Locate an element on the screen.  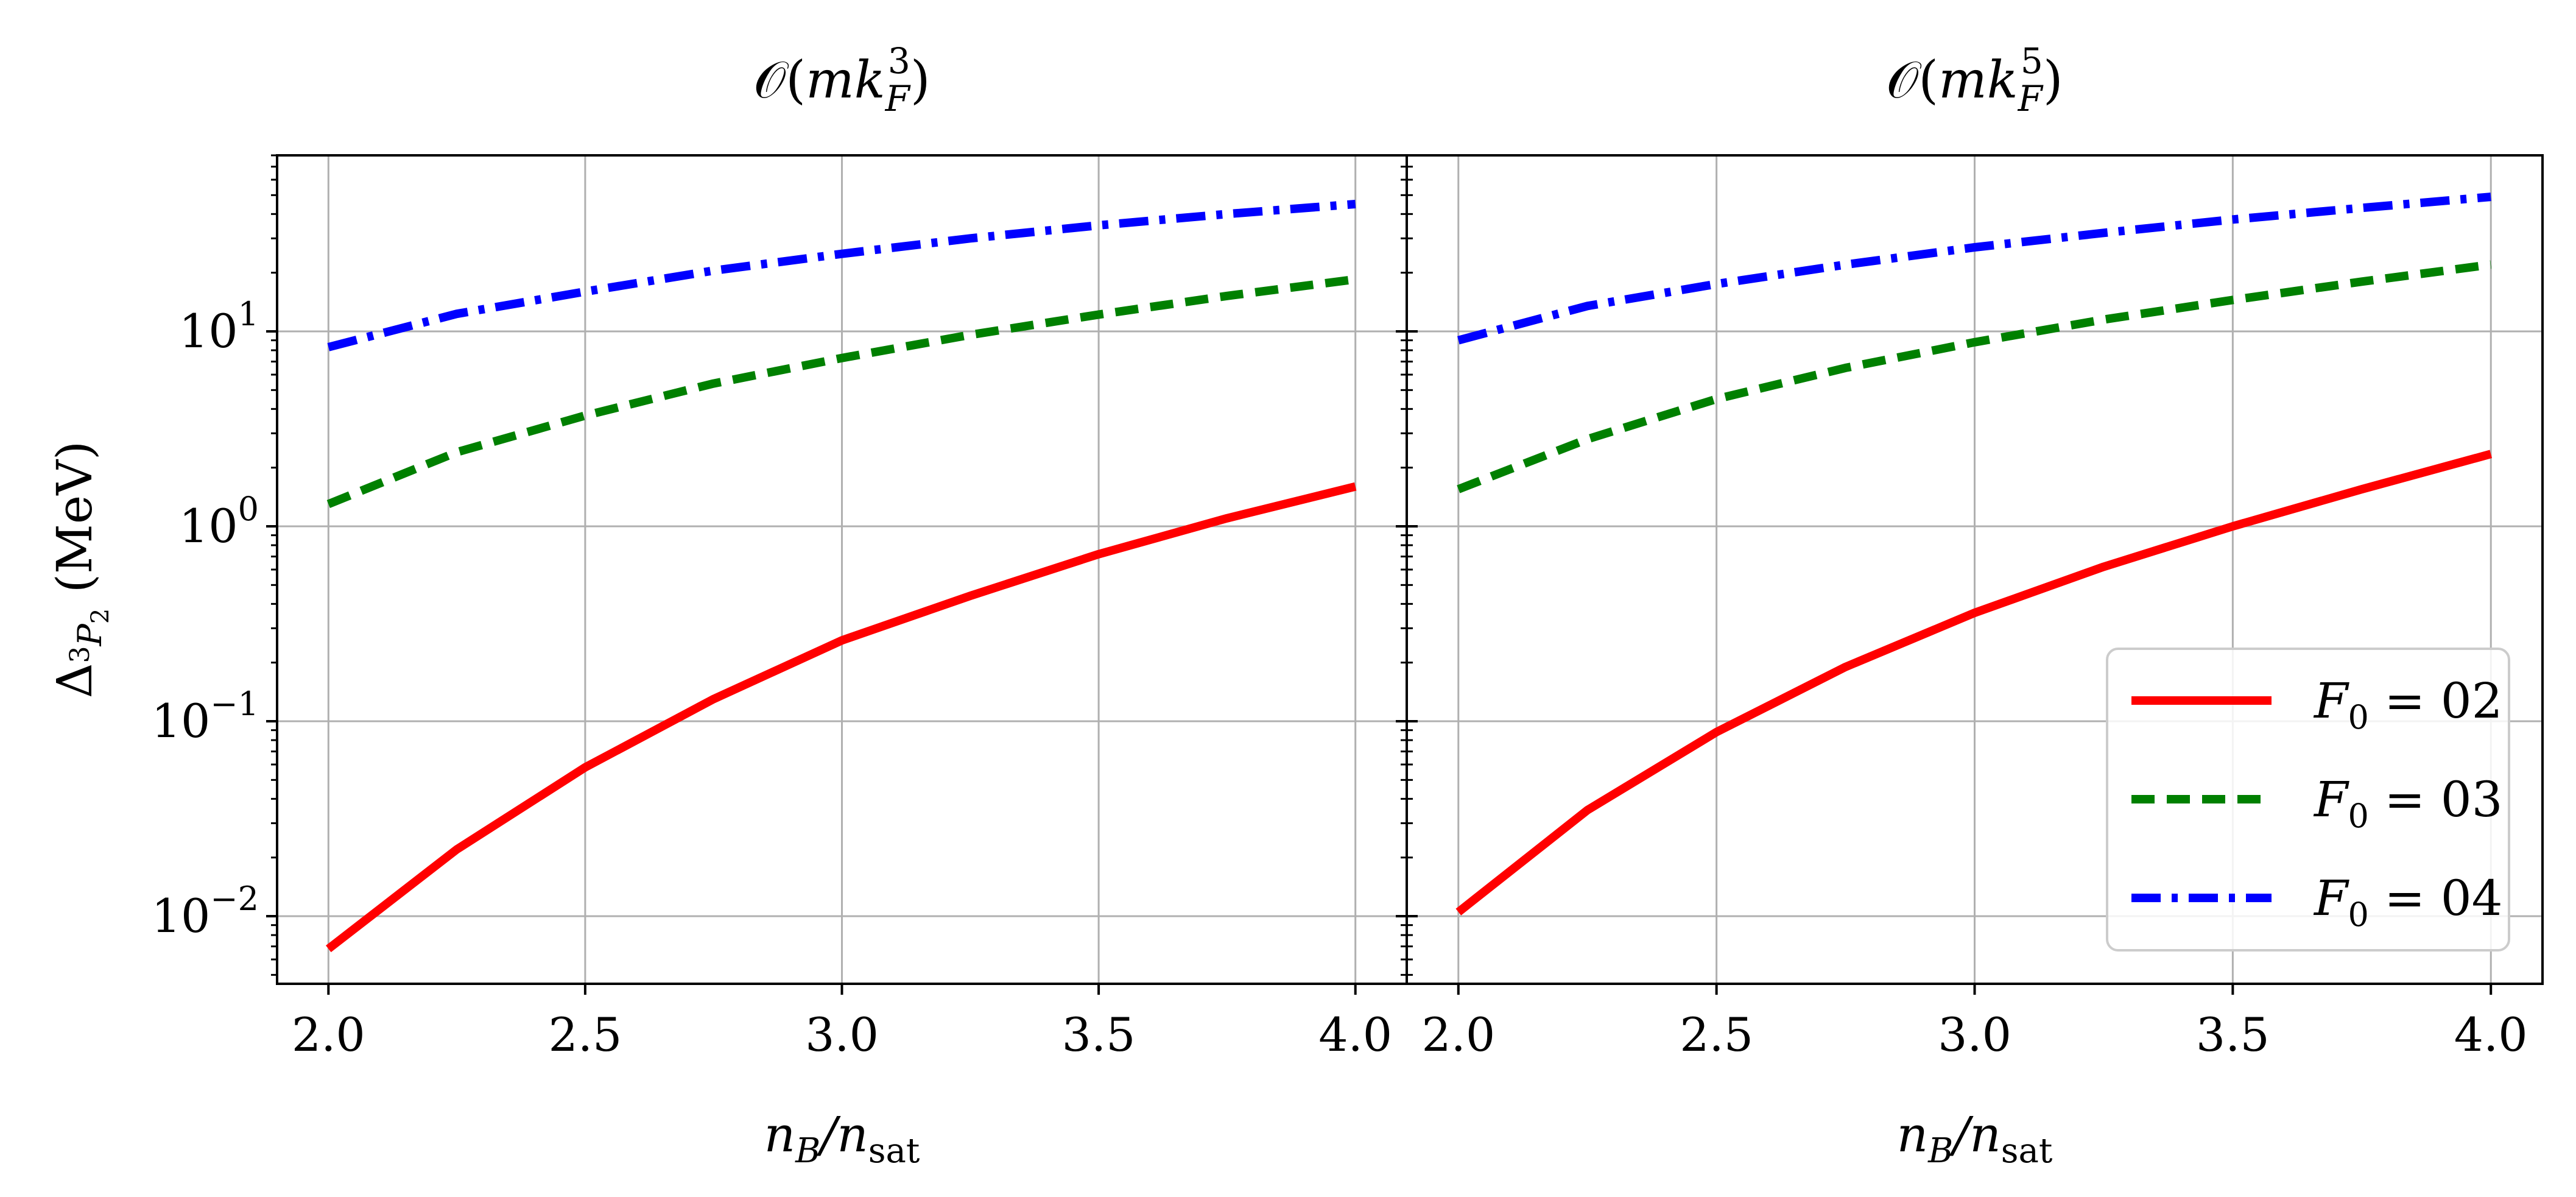
y-tick-label: 10⁰ is located at coordinates (219, 521).